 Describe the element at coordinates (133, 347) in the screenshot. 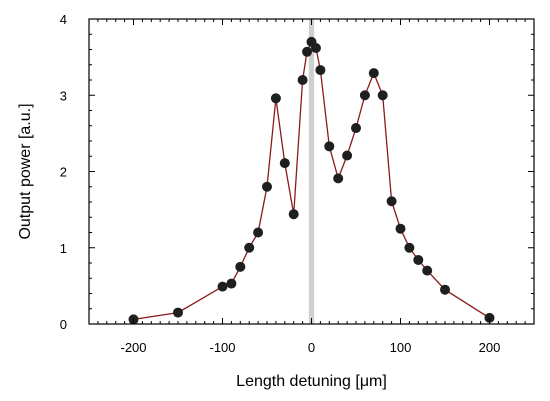

I see `x-tick-label: -200` at that location.